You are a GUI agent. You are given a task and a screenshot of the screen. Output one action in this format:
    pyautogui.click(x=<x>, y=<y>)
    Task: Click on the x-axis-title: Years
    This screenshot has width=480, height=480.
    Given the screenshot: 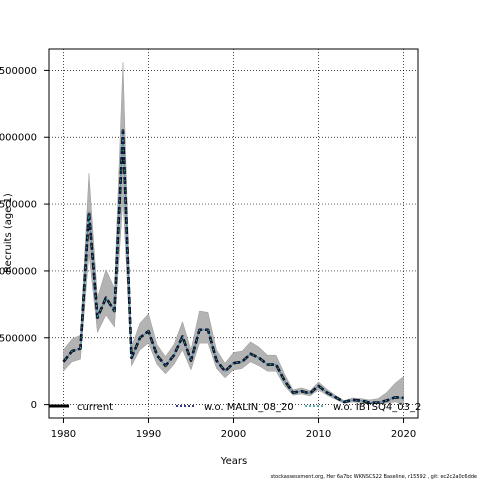 What is the action you would take?
    pyautogui.click(x=233, y=461)
    